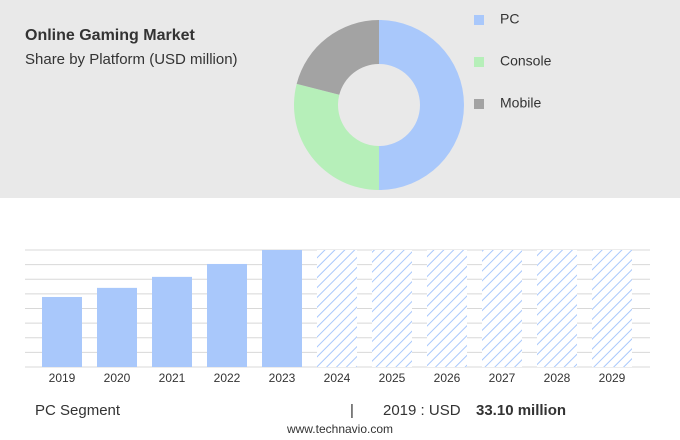 This screenshot has height=440, width=680. Describe the element at coordinates (110, 35) in the screenshot. I see `chart-title: Online Gaming Market` at that location.